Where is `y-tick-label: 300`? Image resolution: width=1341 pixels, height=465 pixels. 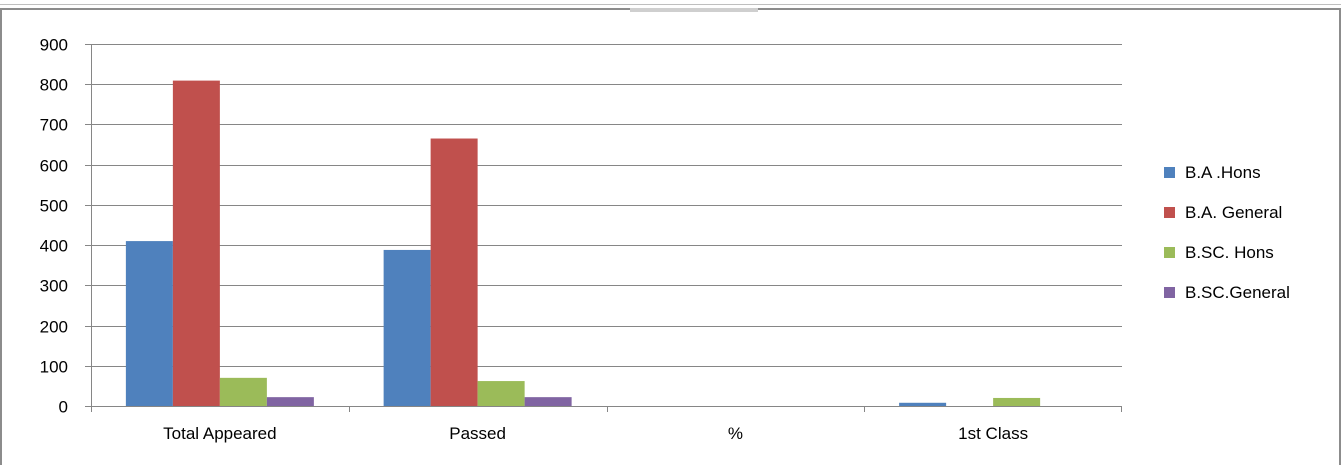 y-tick-label: 300 is located at coordinates (54, 286).